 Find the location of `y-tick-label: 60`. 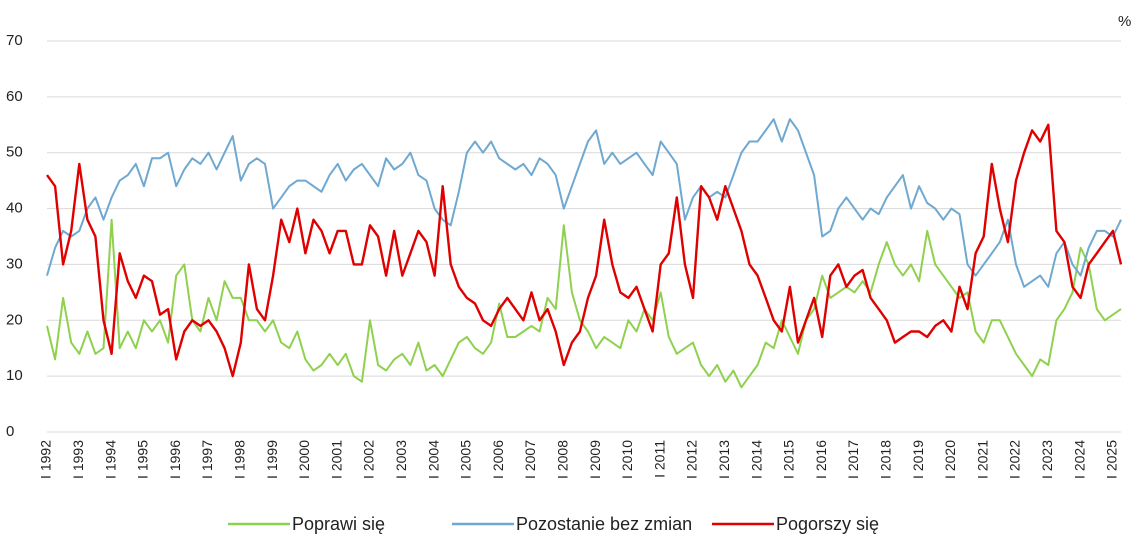

y-tick-label: 60 is located at coordinates (14, 96).